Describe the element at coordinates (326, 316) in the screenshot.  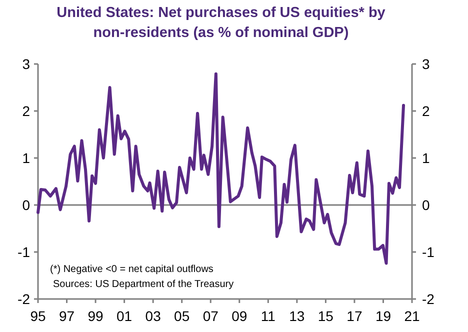
I see `x-tick-label: 15` at that location.